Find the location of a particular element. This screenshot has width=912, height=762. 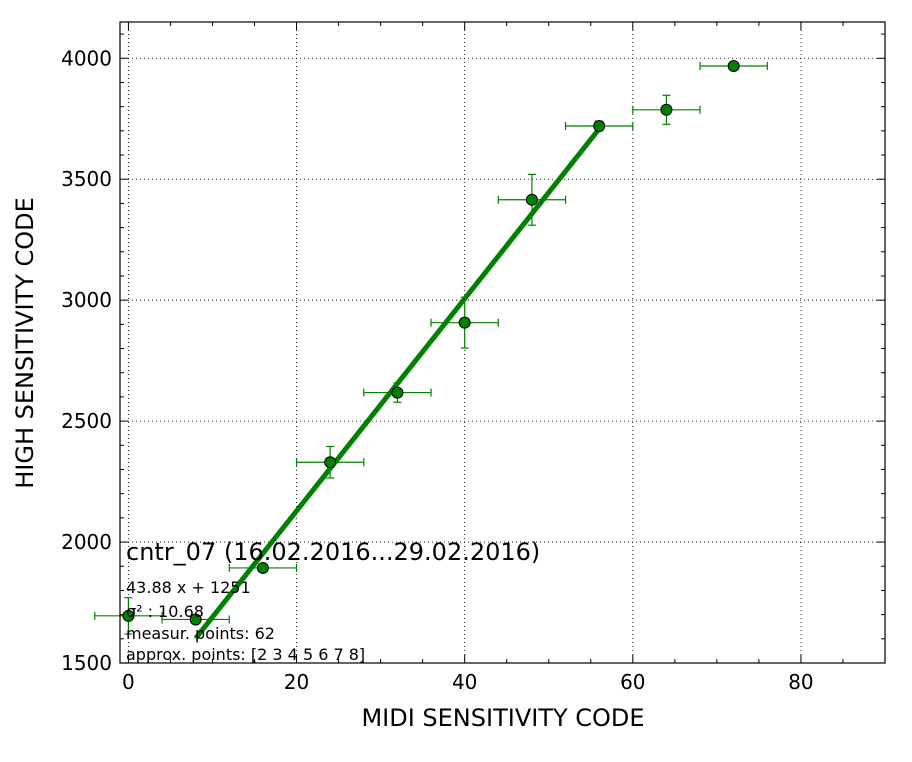

y-tick-label: 3500 is located at coordinates (86, 179).